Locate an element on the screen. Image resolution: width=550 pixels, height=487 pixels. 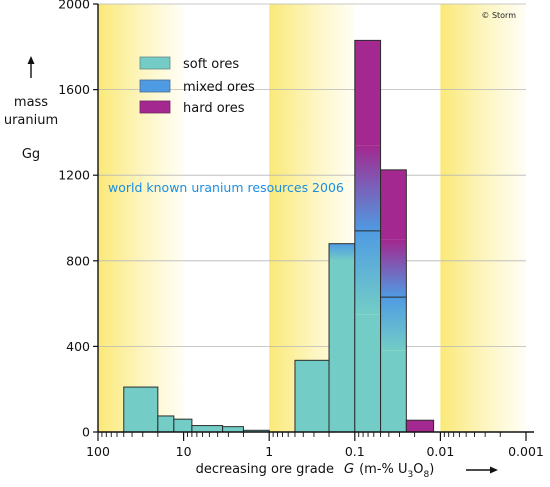
y-tick-label: 400 is located at coordinates (78, 346).